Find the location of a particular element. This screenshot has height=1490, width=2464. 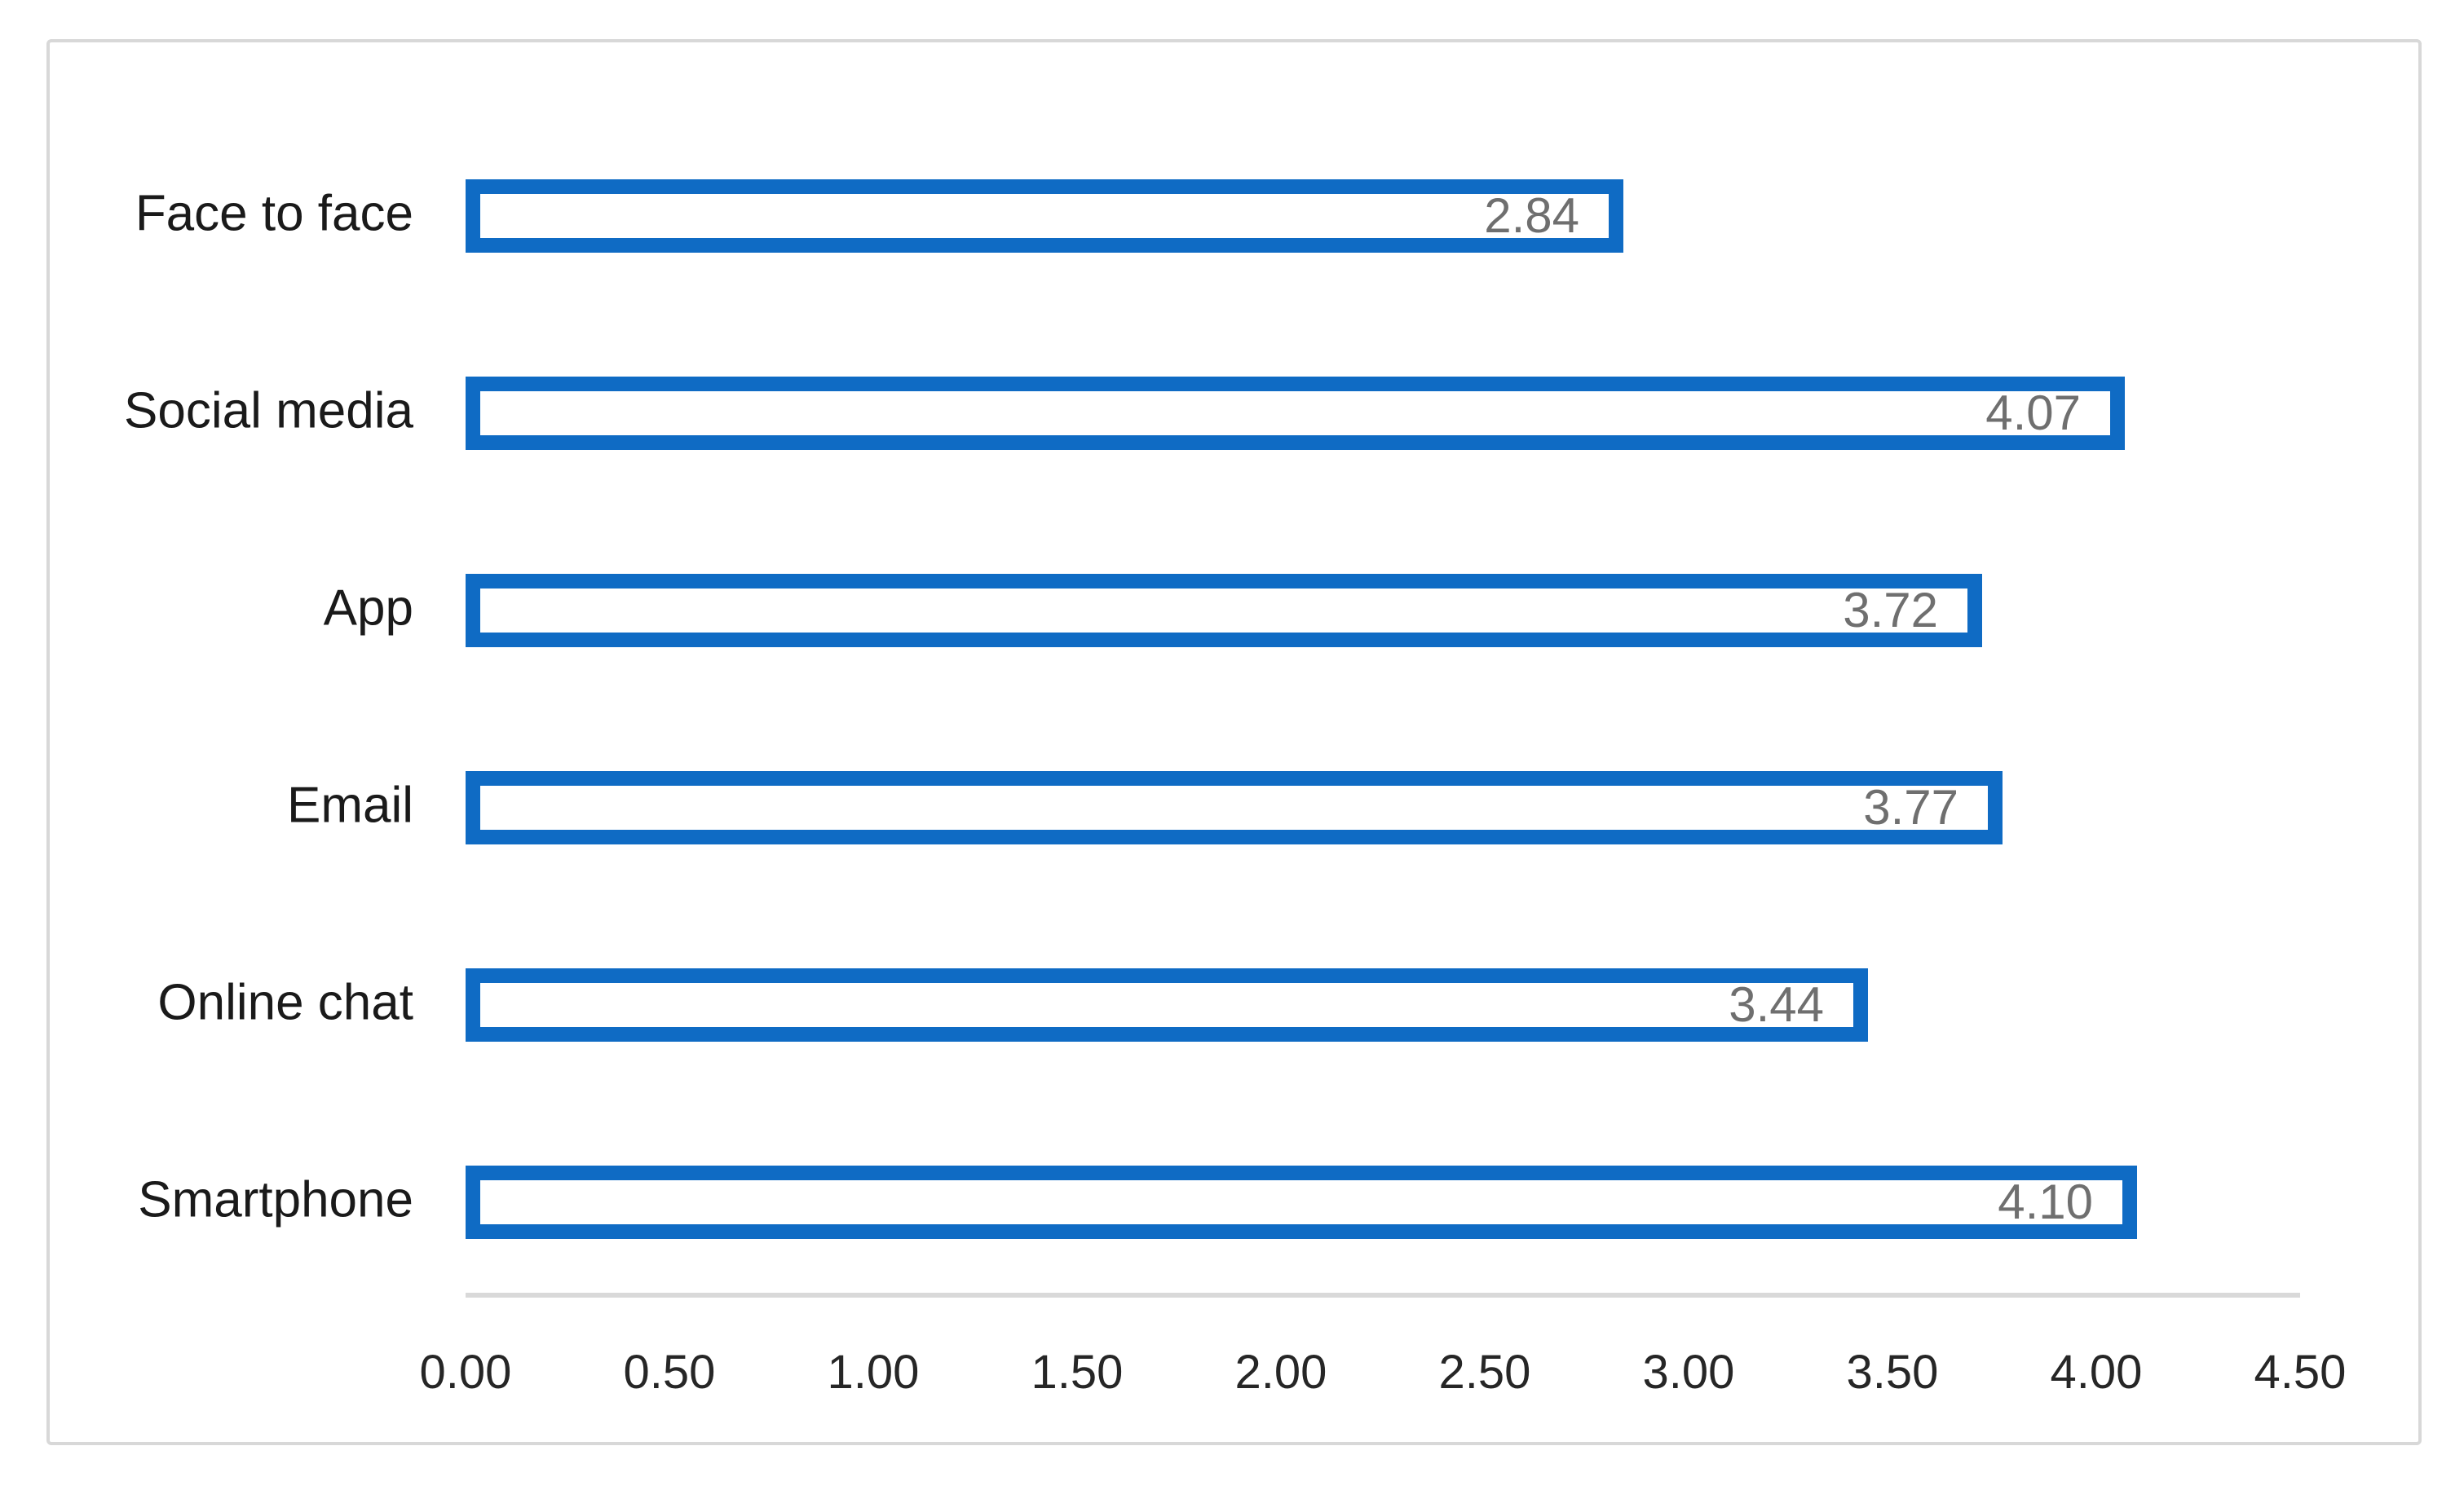

bar: 3.72 is located at coordinates (1224, 610).